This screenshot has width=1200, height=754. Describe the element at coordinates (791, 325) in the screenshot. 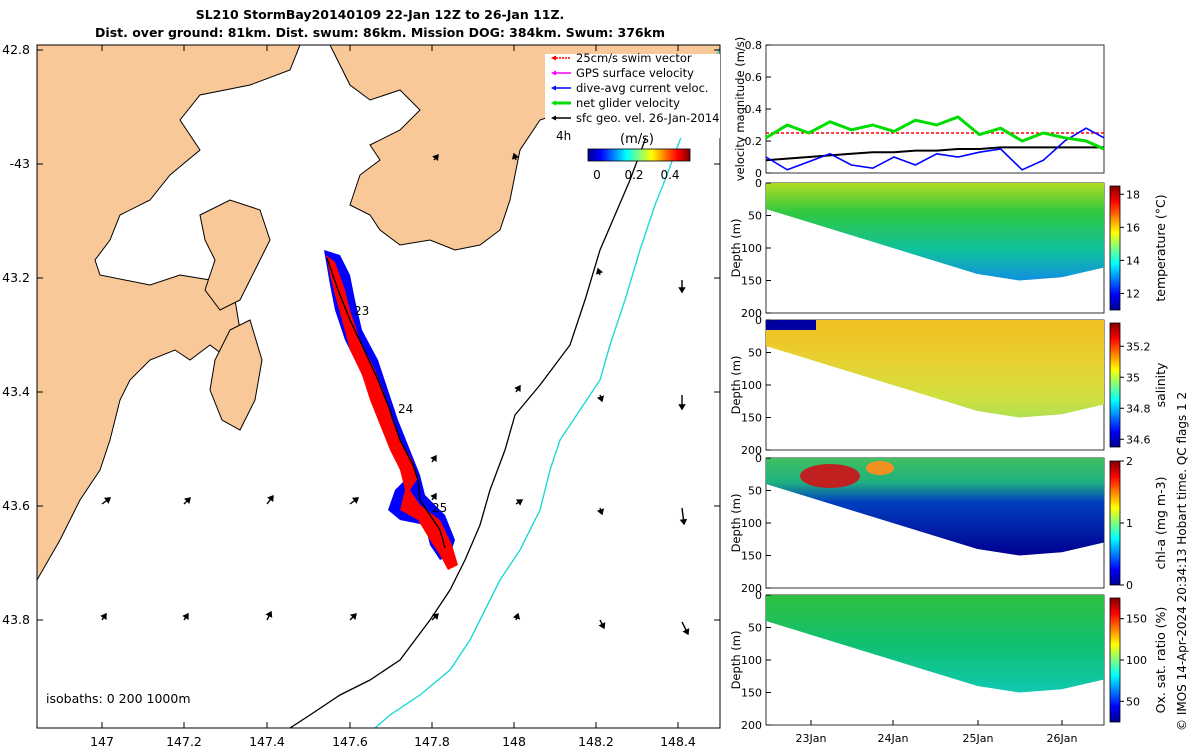

I see `fresh-surface-patch` at that location.